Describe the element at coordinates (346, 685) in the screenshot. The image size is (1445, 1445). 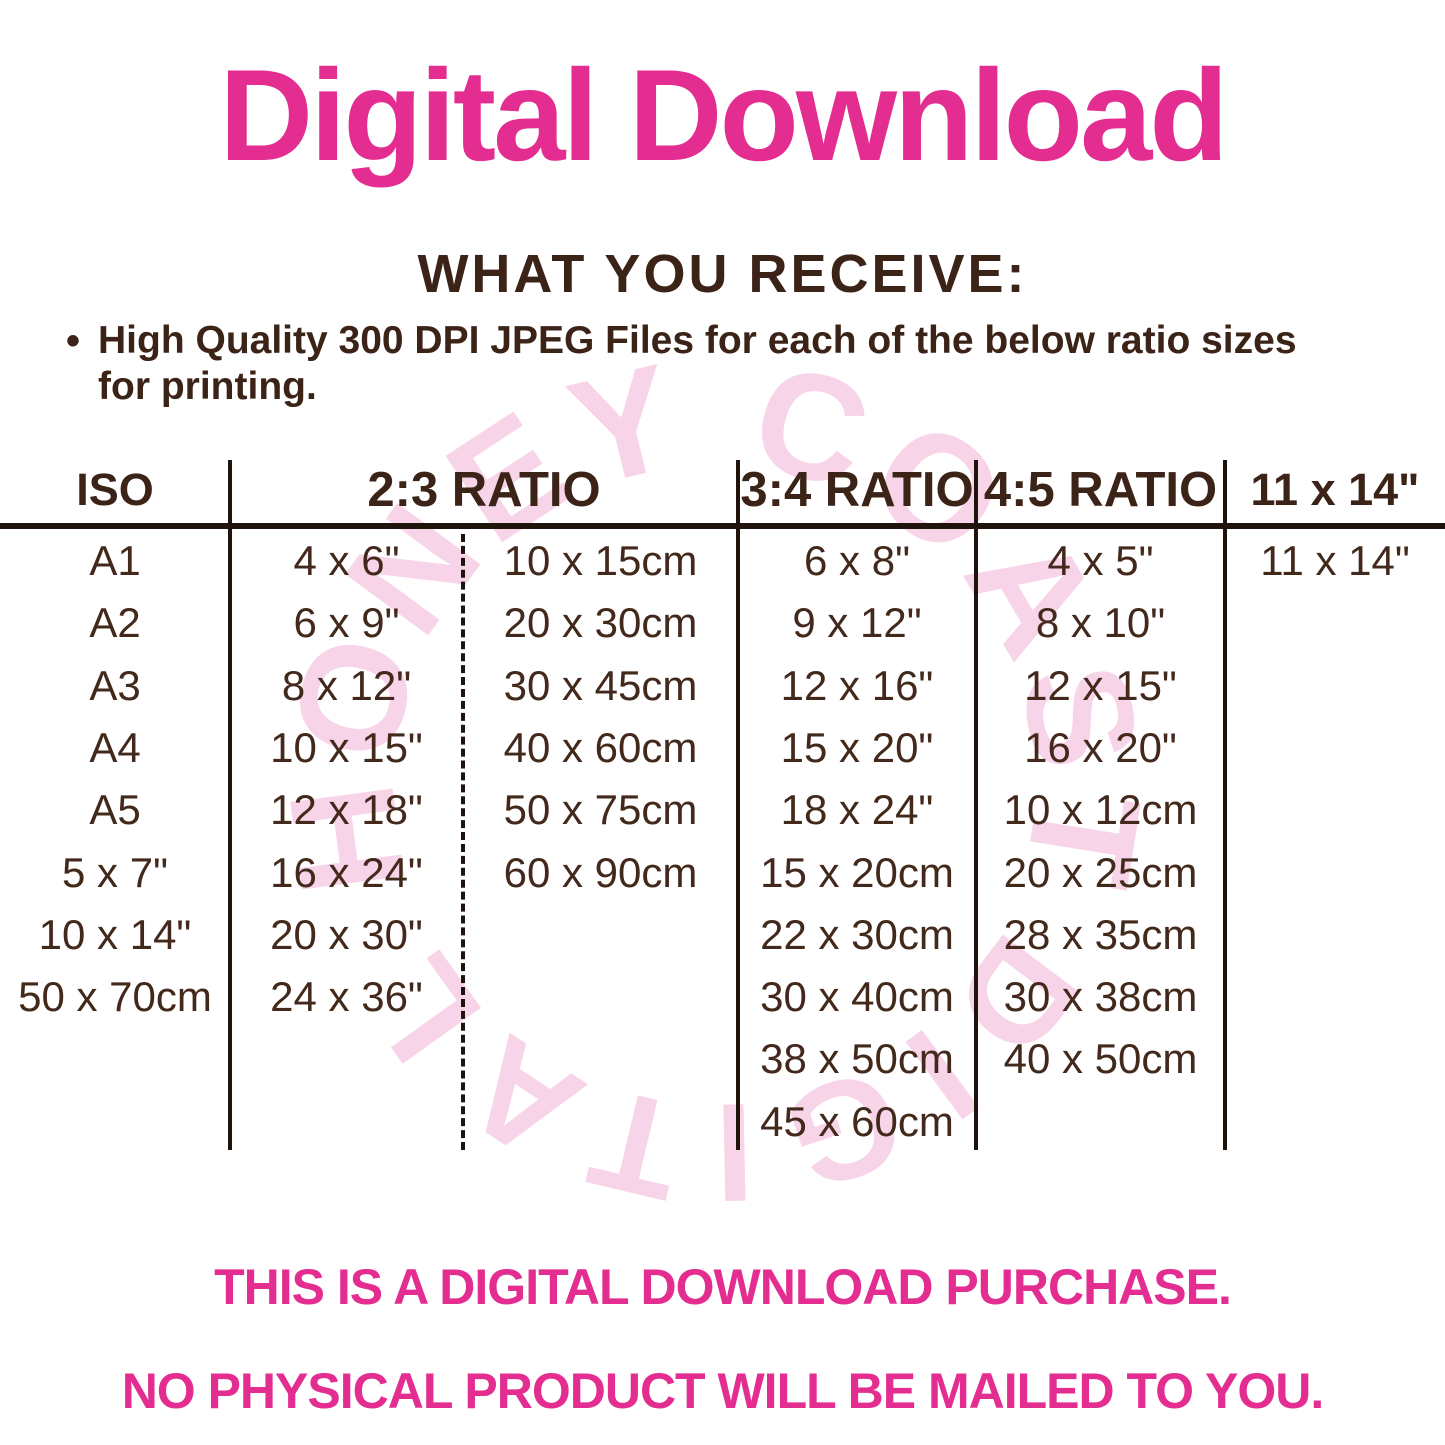
I see `table-cell-ratio23_in-row3: 8 x 12"` at that location.